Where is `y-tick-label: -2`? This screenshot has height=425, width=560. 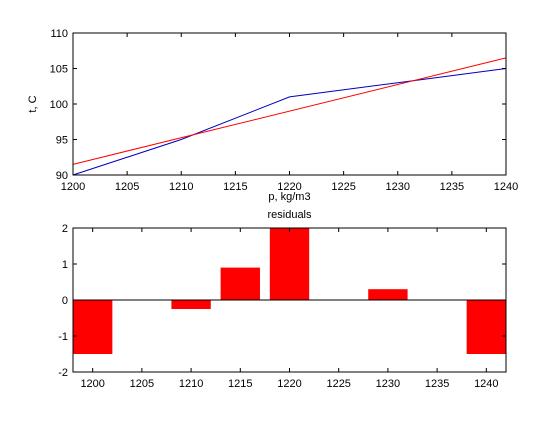 y-tick-label: -2 is located at coordinates (63, 373).